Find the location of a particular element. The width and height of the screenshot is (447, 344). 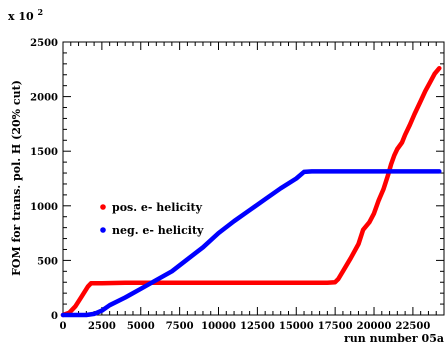

legend: pos. e- helicity neg. e- helicity is located at coordinates (152, 219).